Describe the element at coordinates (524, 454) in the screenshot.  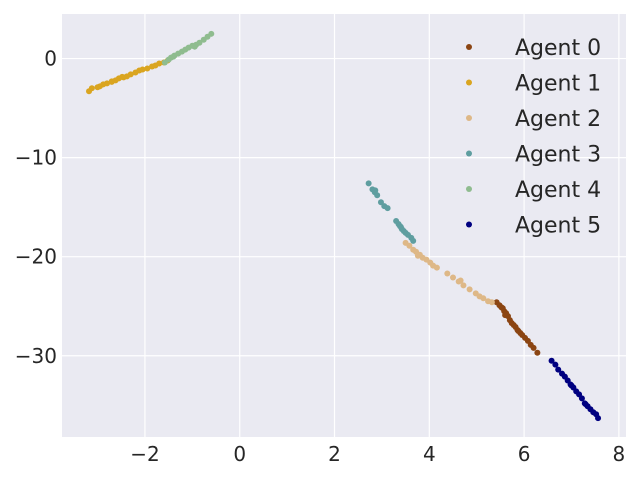
I see `x-tick-label: 6` at that location.